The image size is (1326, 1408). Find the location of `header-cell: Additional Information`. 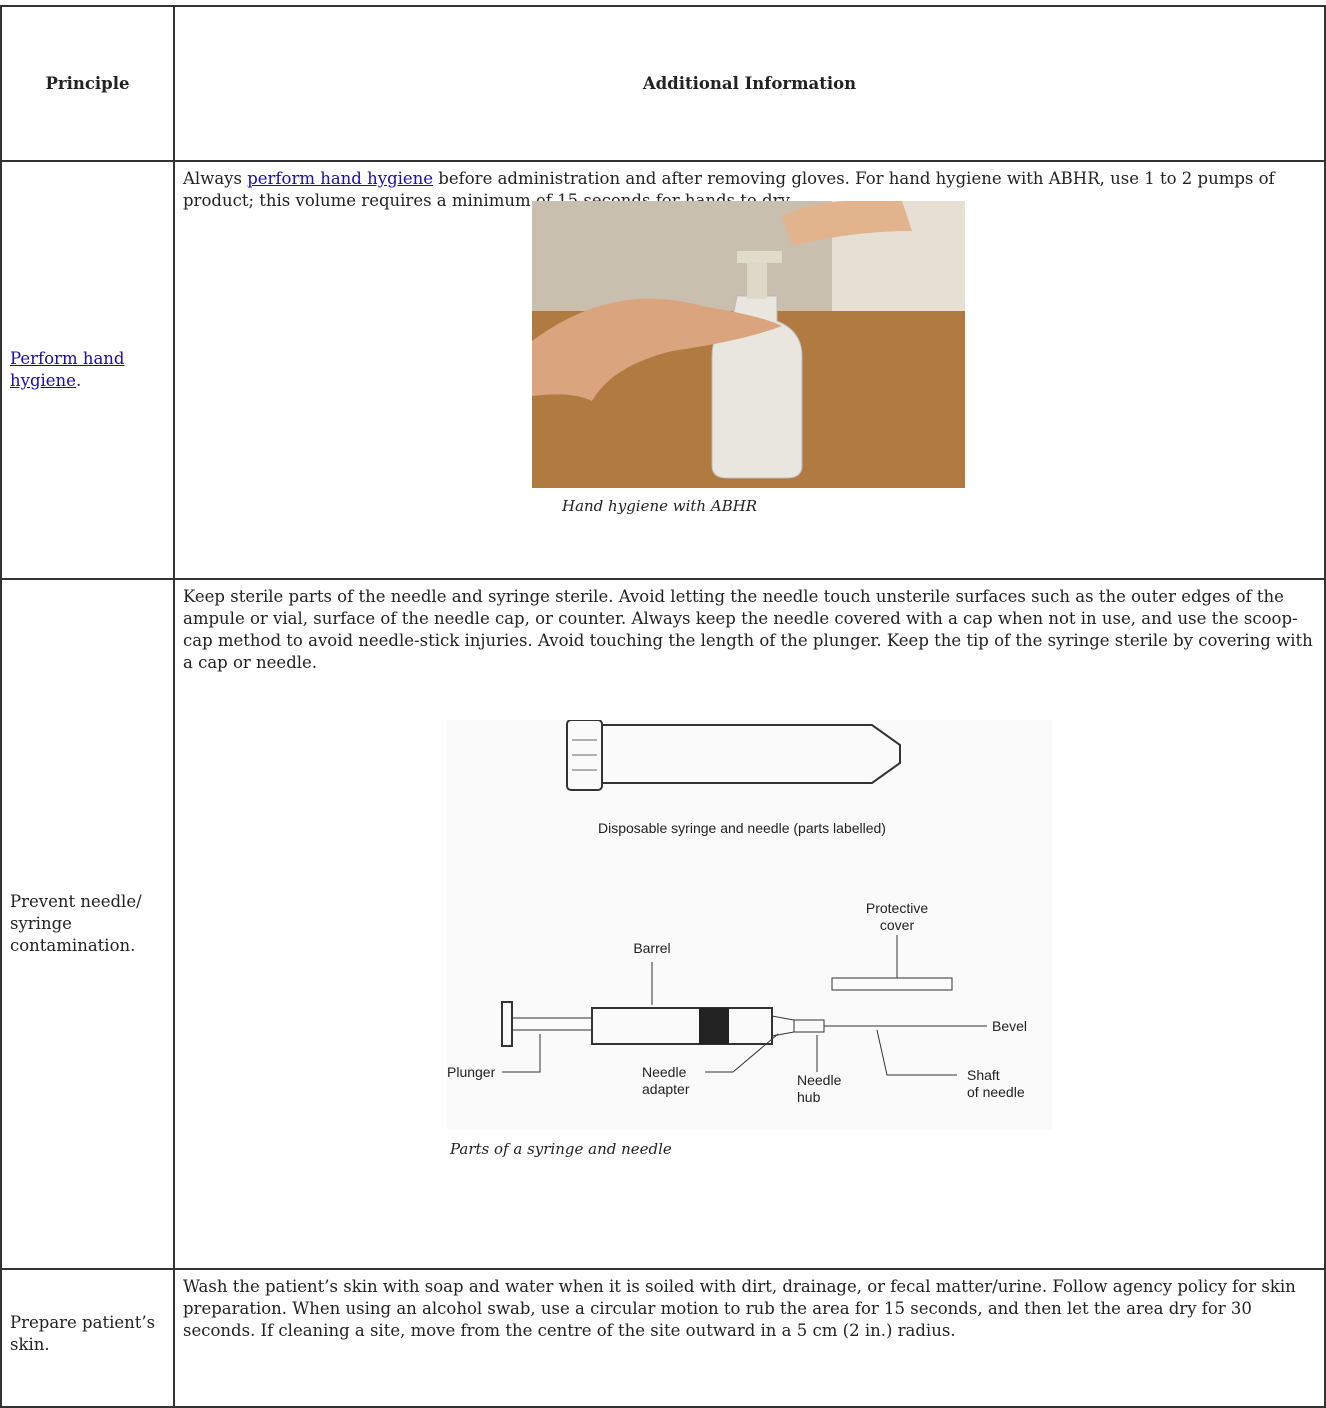

header-cell: Additional Information is located at coordinates (749, 83).